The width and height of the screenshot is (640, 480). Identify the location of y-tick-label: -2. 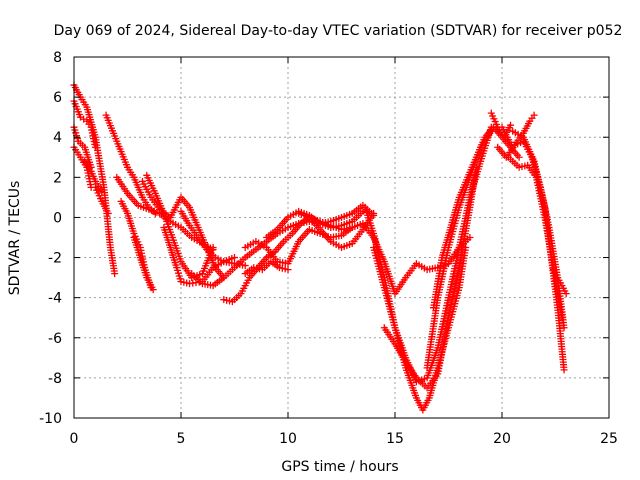
(55, 259).